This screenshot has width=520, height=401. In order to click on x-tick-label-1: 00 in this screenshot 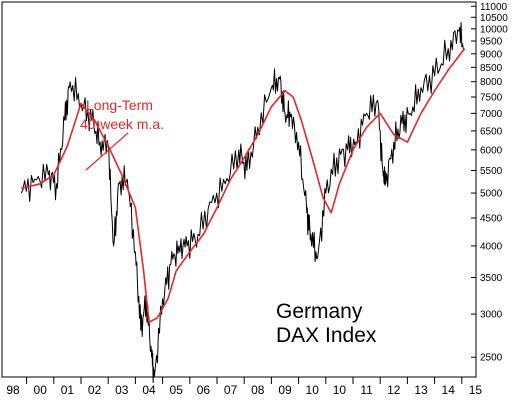, I will do `click(41, 390)`.